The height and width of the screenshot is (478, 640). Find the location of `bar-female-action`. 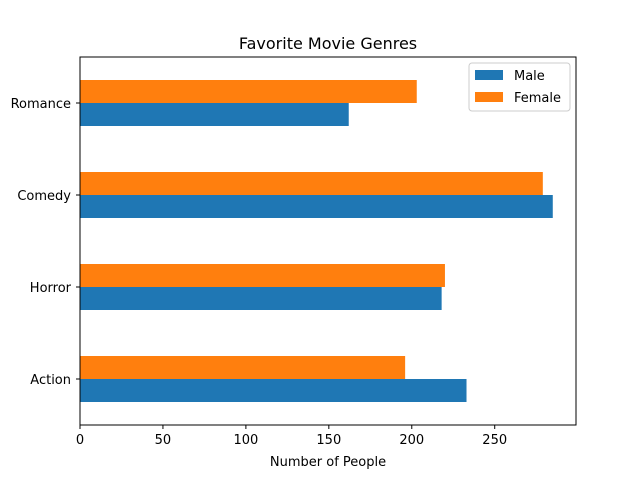

bar-female-action is located at coordinates (243, 367).